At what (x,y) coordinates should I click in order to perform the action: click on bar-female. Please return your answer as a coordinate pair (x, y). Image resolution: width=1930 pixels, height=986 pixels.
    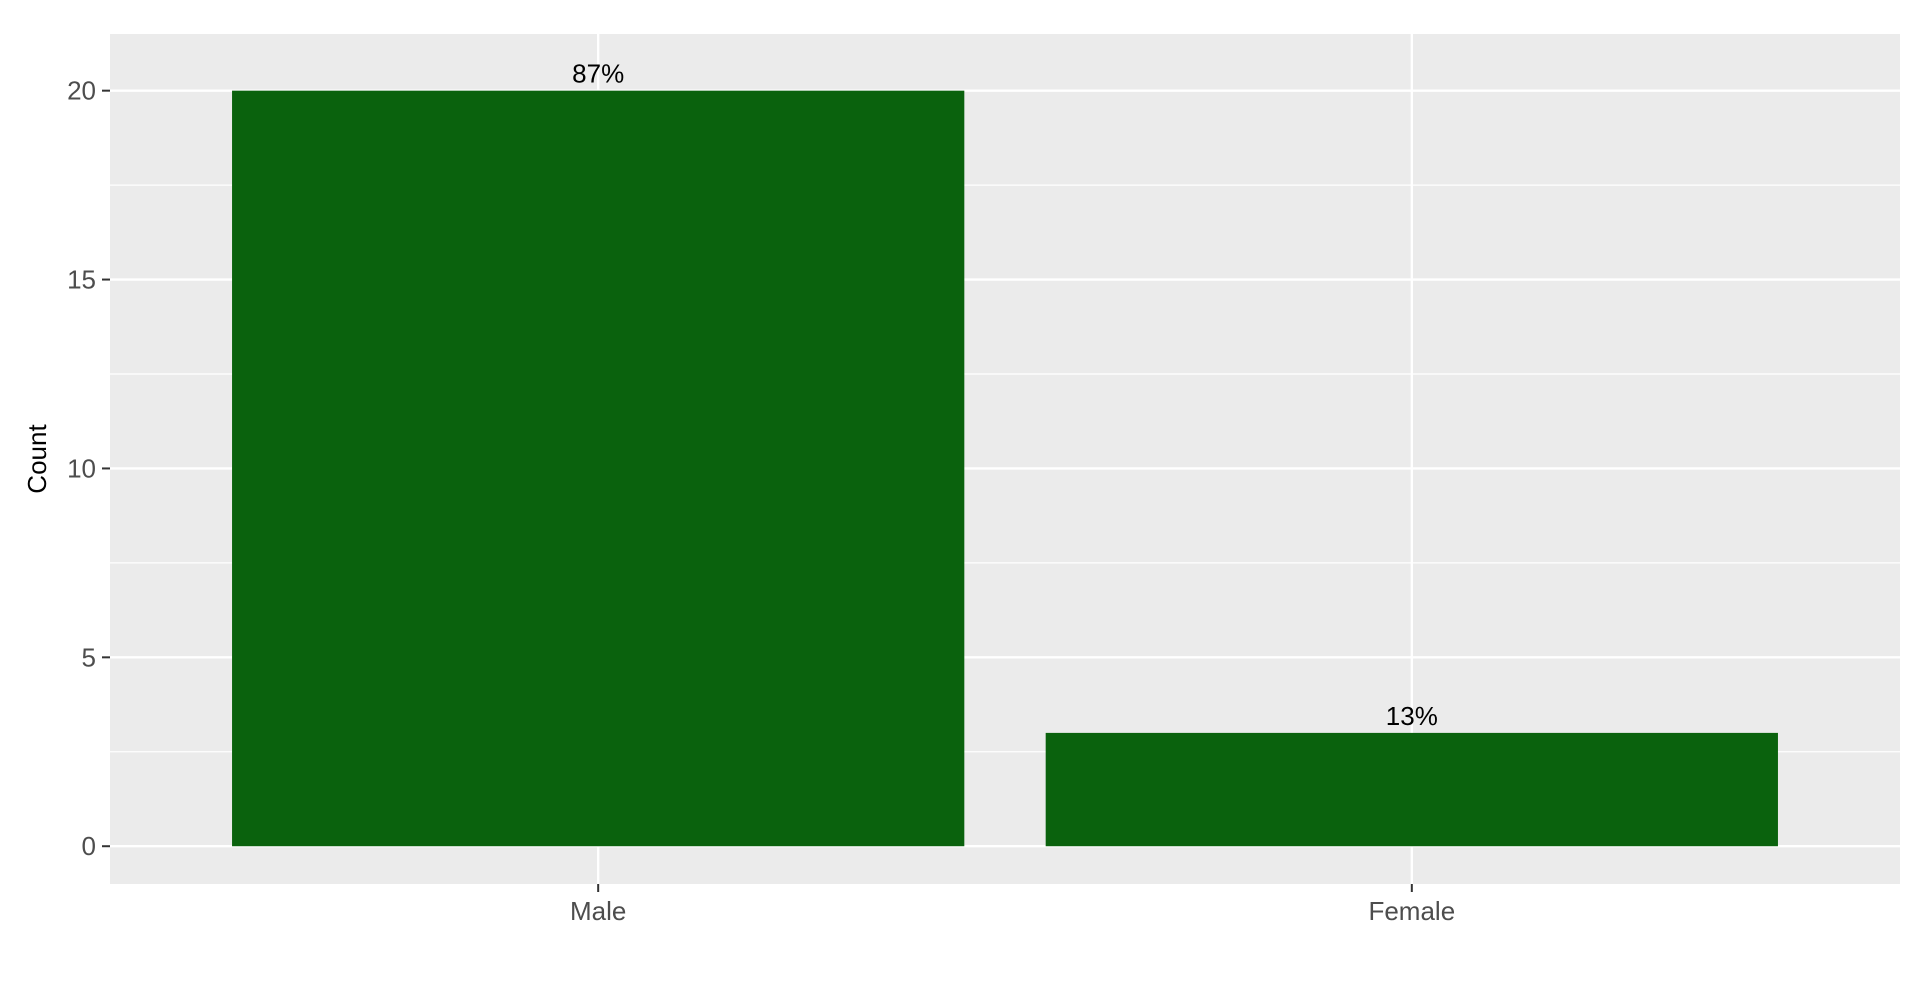
    Looking at the image, I should click on (1411, 789).